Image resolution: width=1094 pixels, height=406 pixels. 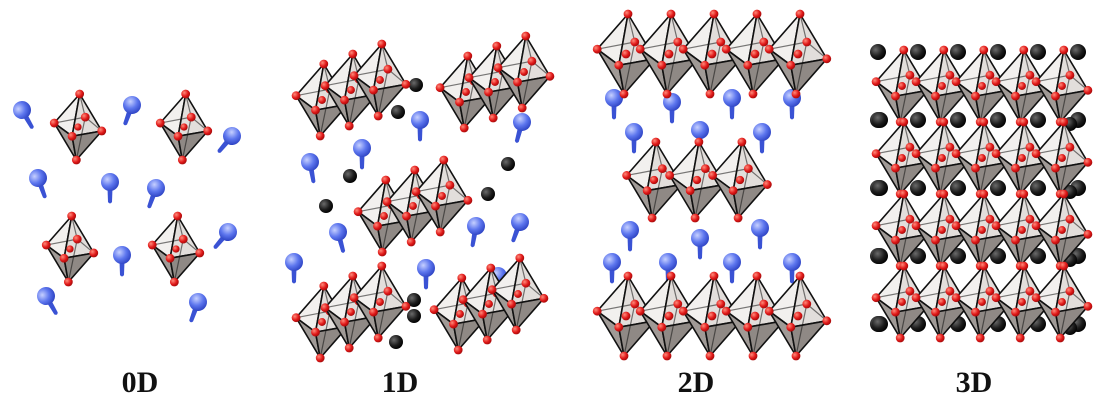 What do you see at coordinates (974, 382) in the screenshot?
I see `label-3d: 3D` at bounding box center [974, 382].